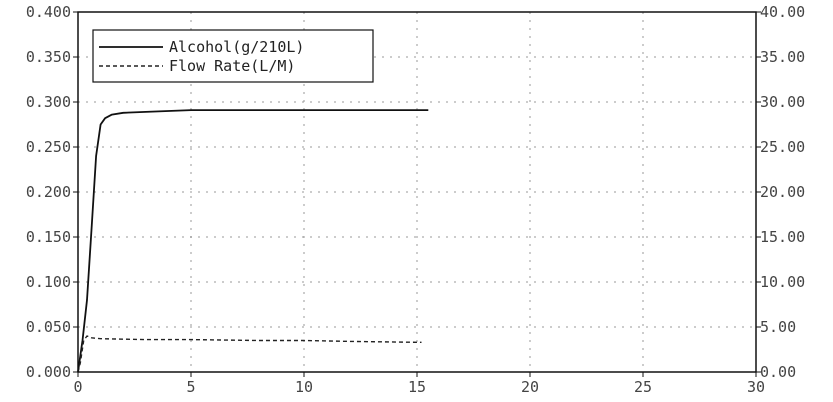  What do you see at coordinates (48, 372) in the screenshot?
I see `y-tick-label: 0.000` at bounding box center [48, 372].